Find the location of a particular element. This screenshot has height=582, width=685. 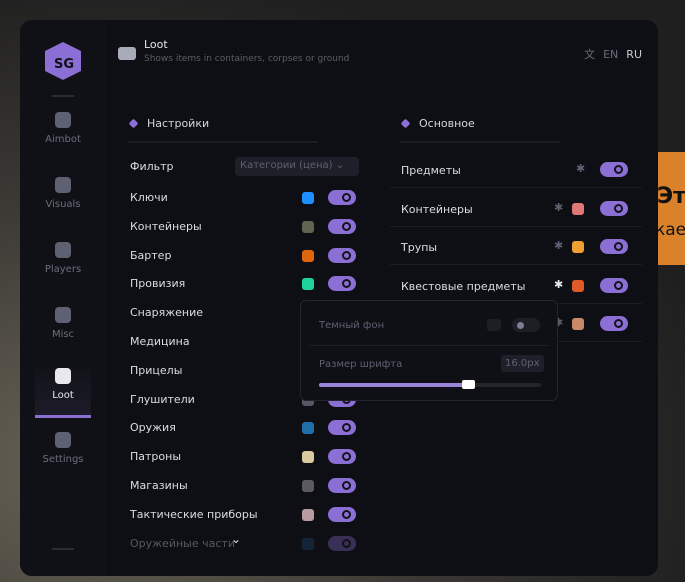

vr-headset-icon is located at coordinates (63, 185).